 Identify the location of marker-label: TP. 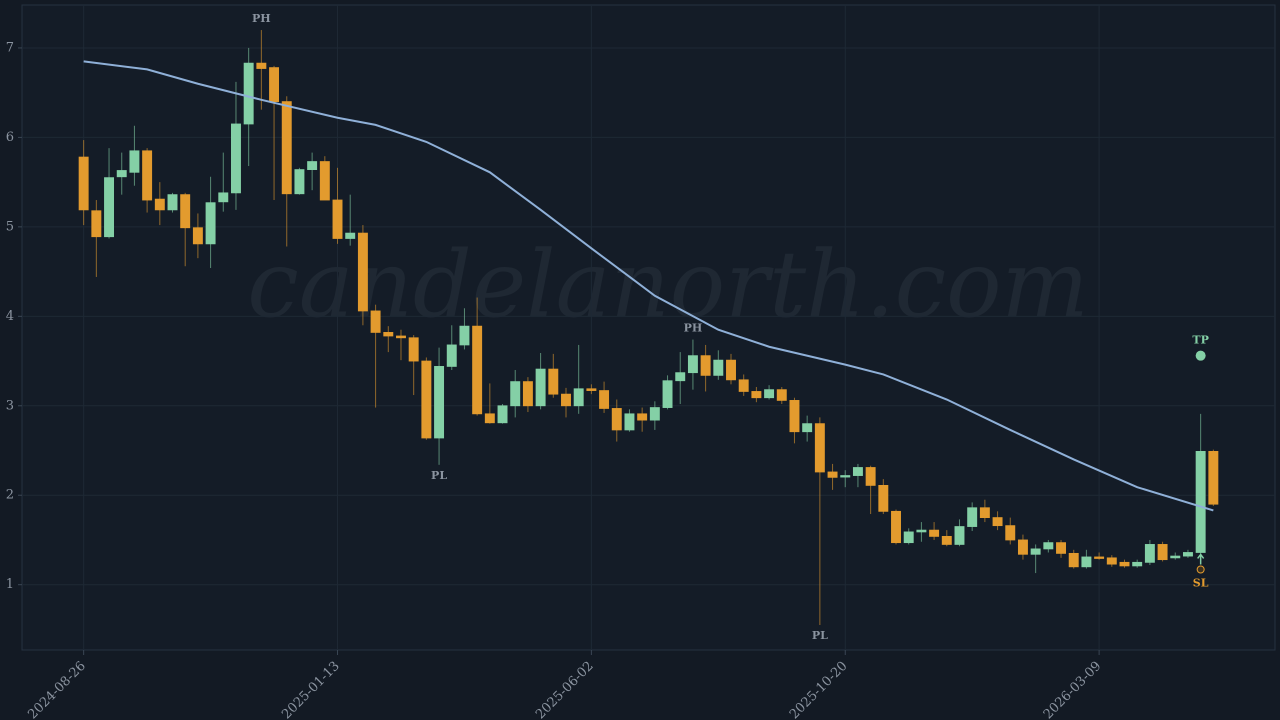
(1200, 340).